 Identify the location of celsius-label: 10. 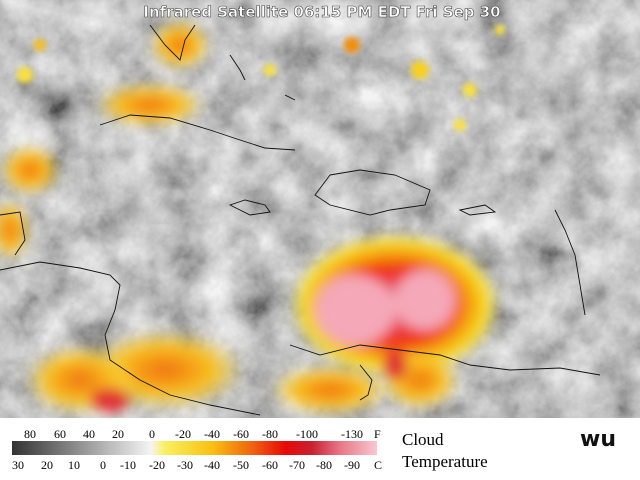
(74, 465).